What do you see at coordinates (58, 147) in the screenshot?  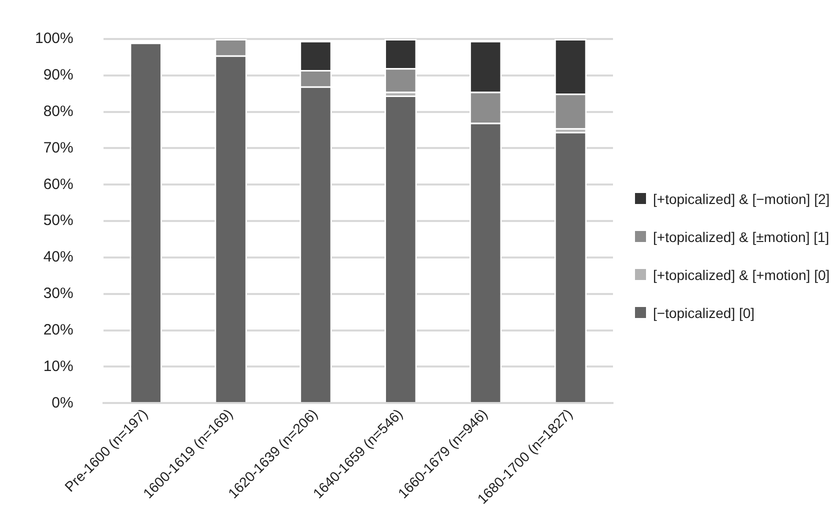 I see `y-tick-label: 70%` at bounding box center [58, 147].